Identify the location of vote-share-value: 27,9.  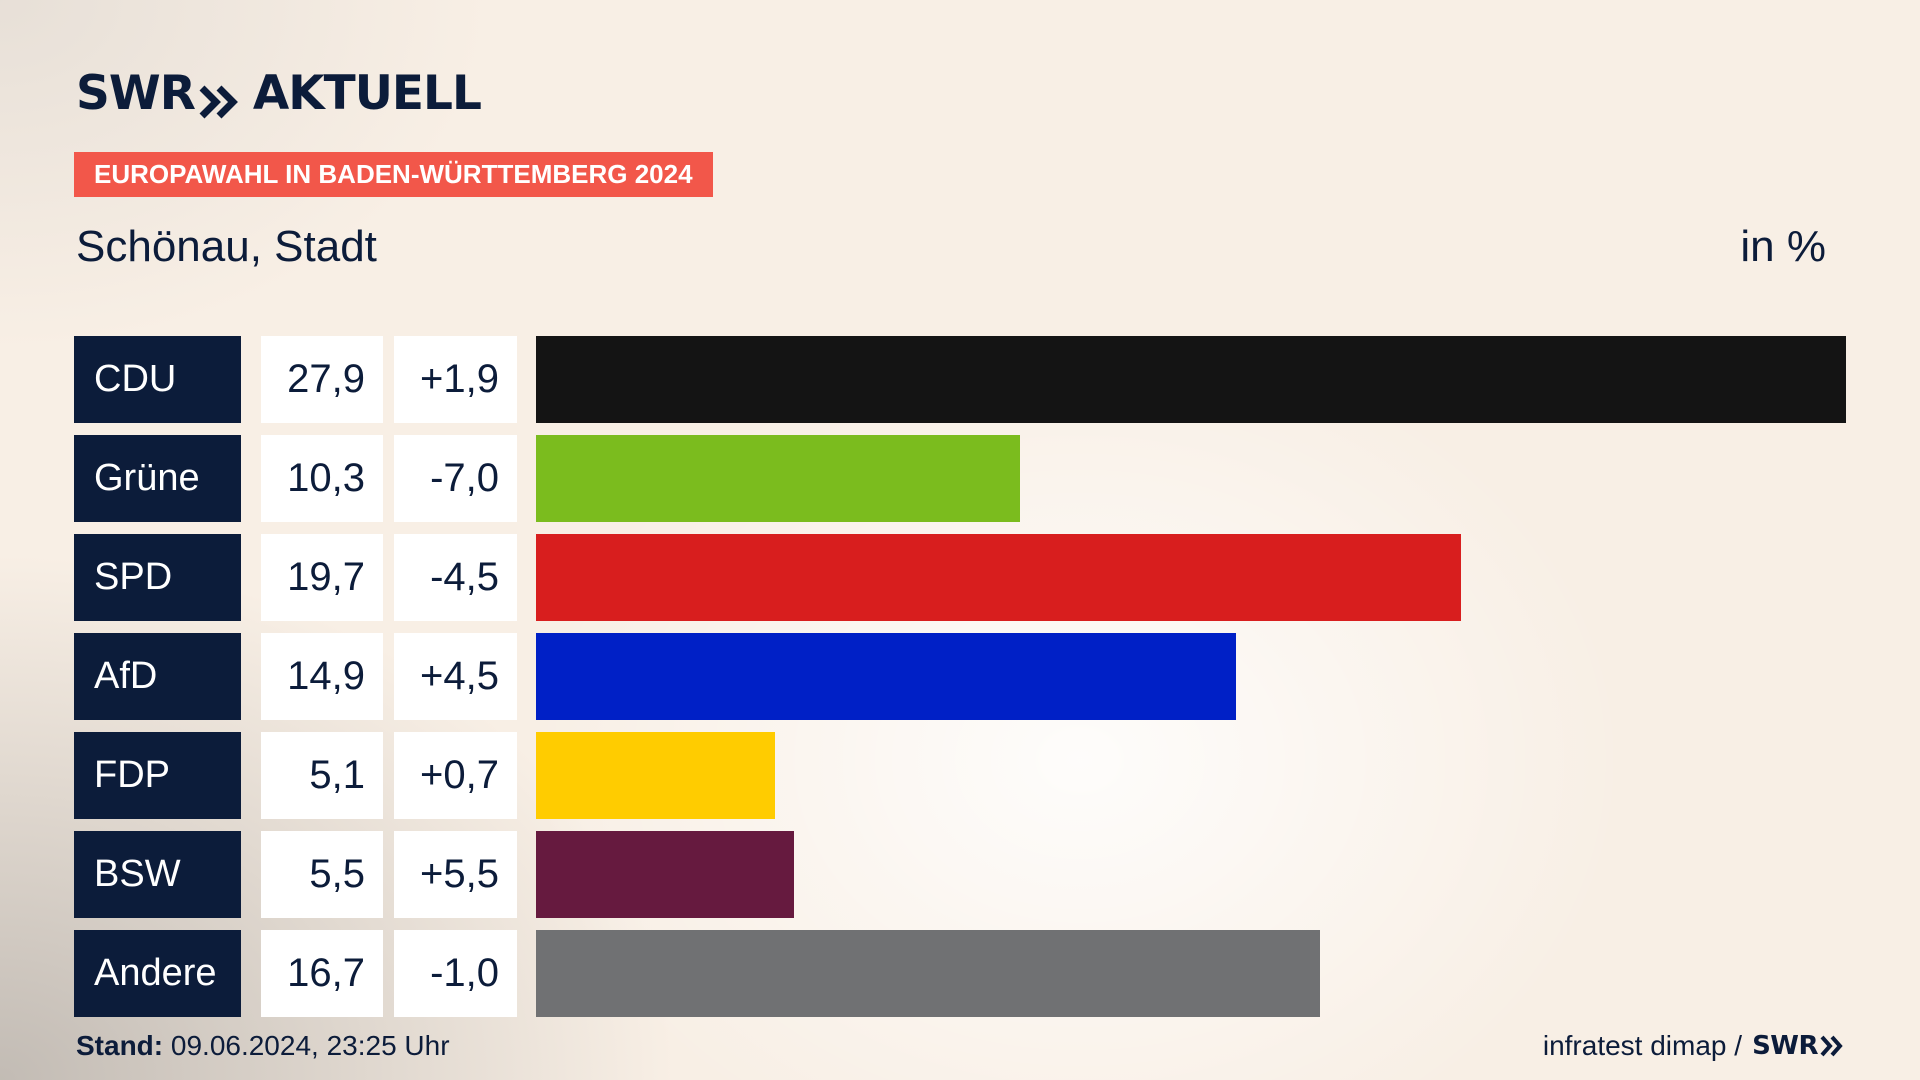
(322, 379).